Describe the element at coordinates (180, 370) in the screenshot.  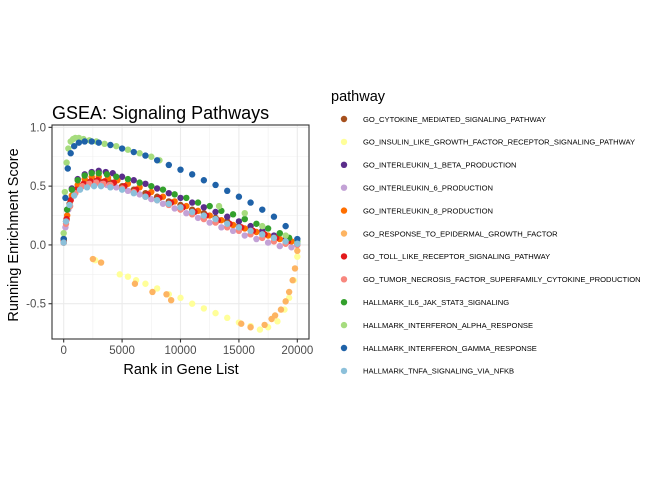
I see `x-axis-label: Rank in Gene List` at that location.